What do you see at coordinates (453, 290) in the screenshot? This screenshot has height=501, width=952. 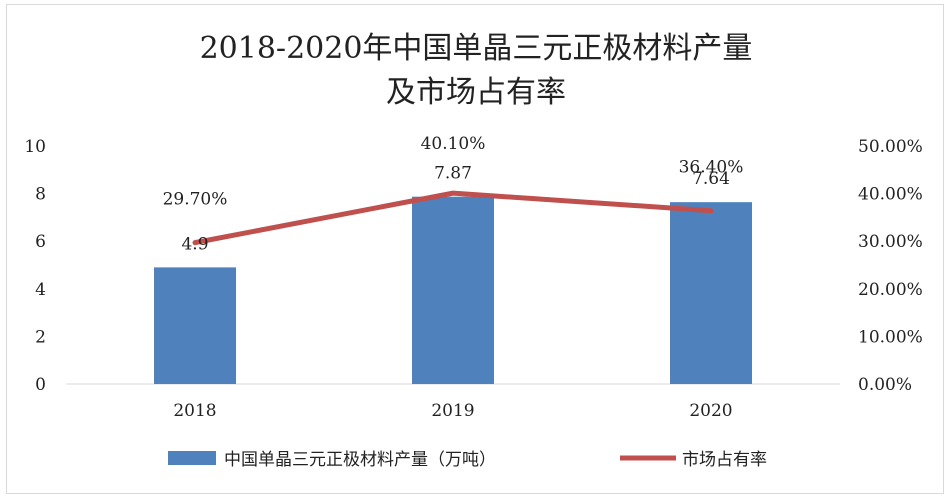 I see `bar-2019` at bounding box center [453, 290].